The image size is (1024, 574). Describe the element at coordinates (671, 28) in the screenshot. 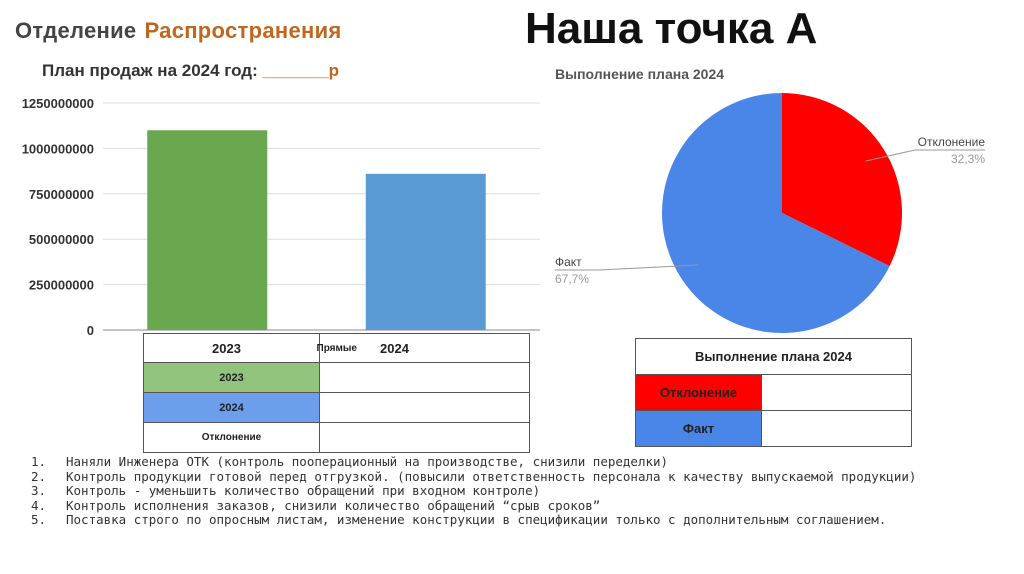

I see `page-title: Наша точка А` at that location.